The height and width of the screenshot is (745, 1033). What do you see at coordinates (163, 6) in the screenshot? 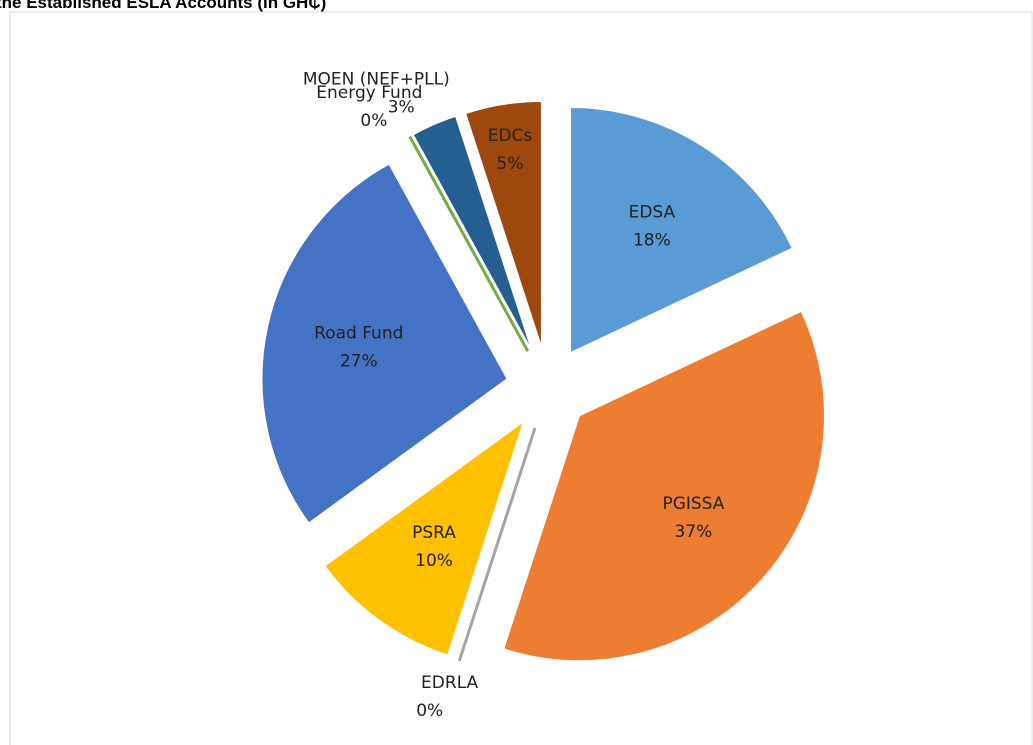
I see `chart-title: the Established ESLA Accounts (in GH₵)` at bounding box center [163, 6].